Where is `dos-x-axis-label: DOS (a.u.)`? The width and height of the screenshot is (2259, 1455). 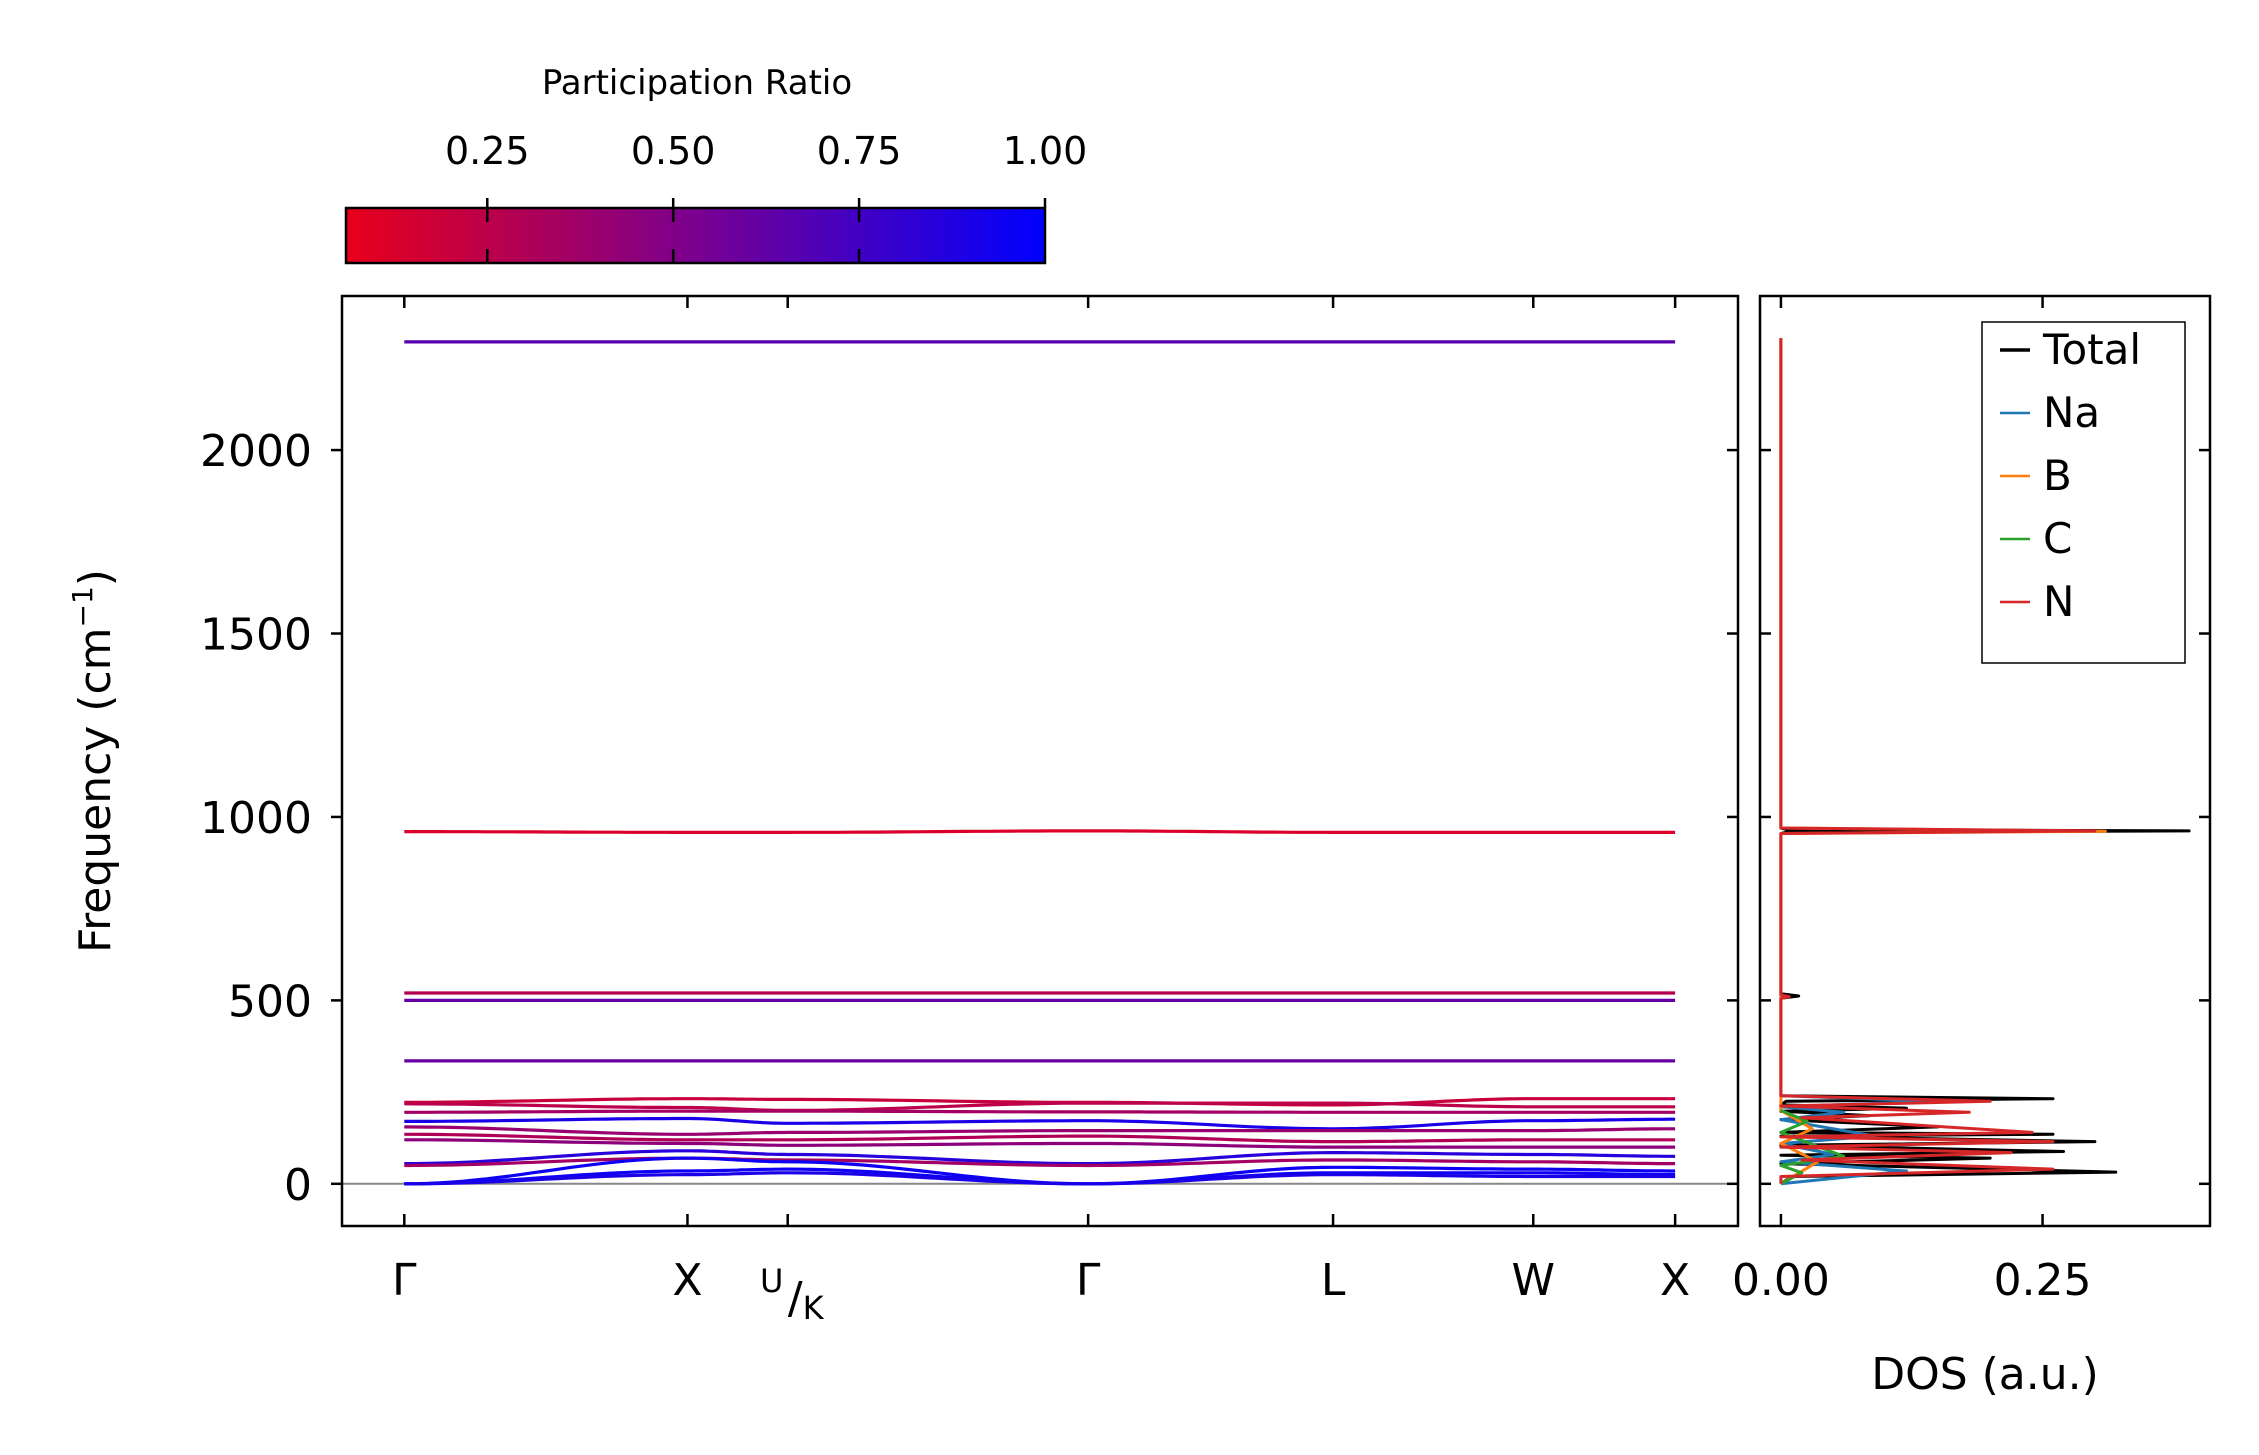 dos-x-axis-label: DOS (a.u.) is located at coordinates (1985, 1374).